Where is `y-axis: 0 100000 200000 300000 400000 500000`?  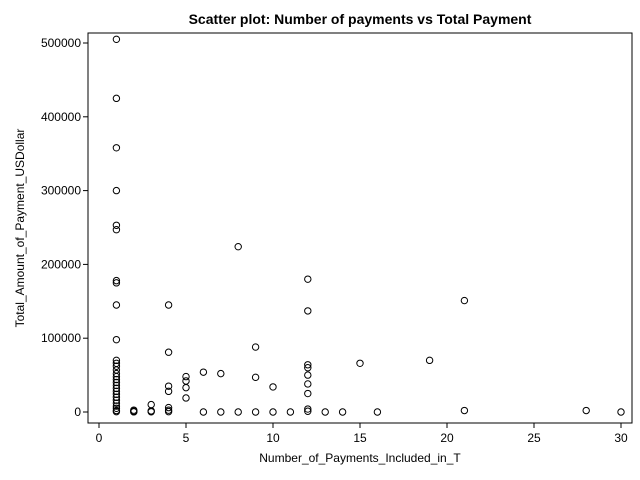 y-axis: 0 100000 200000 300000 400000 500000 is located at coordinates (64, 227).